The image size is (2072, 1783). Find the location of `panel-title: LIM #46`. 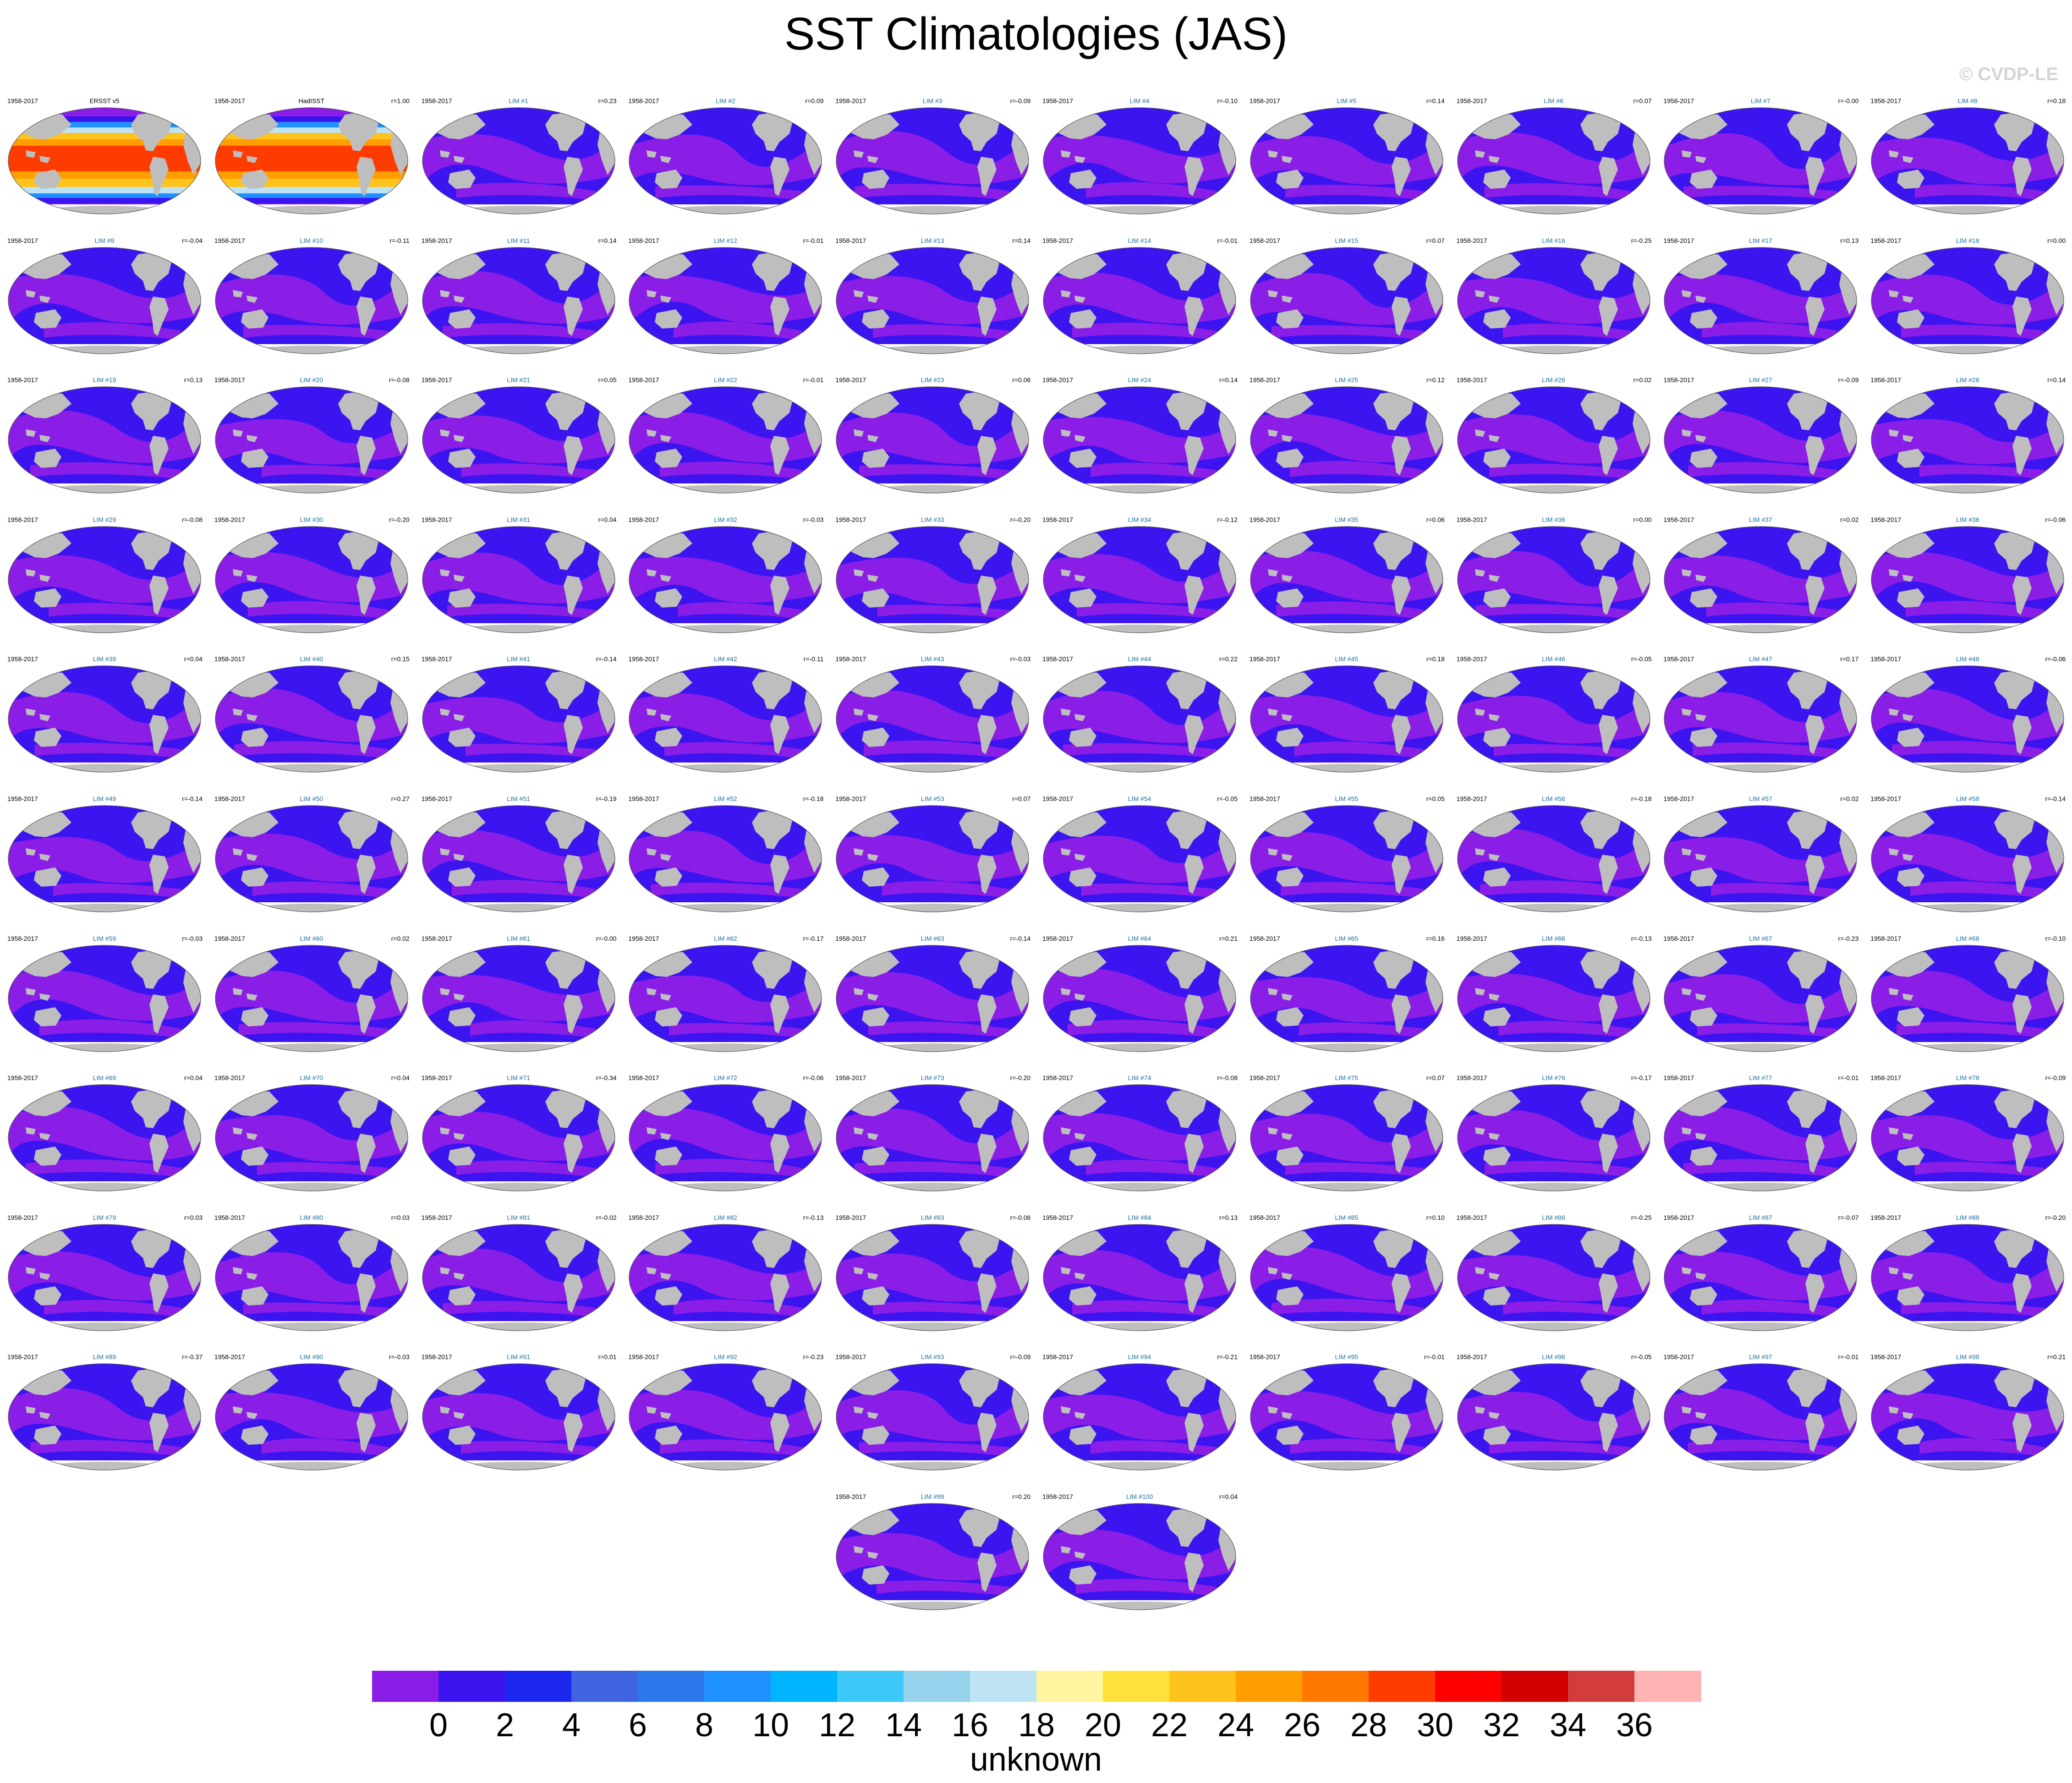

panel-title: LIM #46 is located at coordinates (1553, 659).